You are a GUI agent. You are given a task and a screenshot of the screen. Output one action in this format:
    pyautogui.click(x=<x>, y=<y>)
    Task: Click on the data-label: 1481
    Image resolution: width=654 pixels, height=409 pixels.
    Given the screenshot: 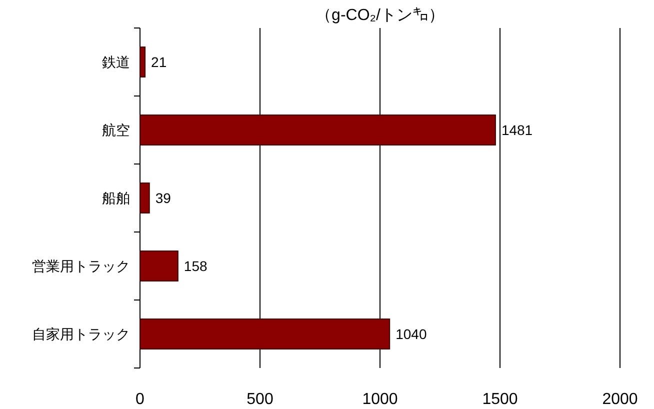 What is the action you would take?
    pyautogui.click(x=517, y=130)
    